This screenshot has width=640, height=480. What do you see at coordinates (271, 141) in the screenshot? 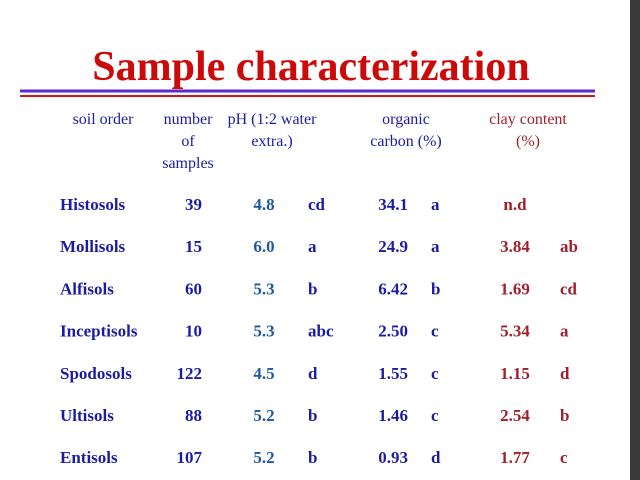
I see `column-header: extra.)` at bounding box center [271, 141].